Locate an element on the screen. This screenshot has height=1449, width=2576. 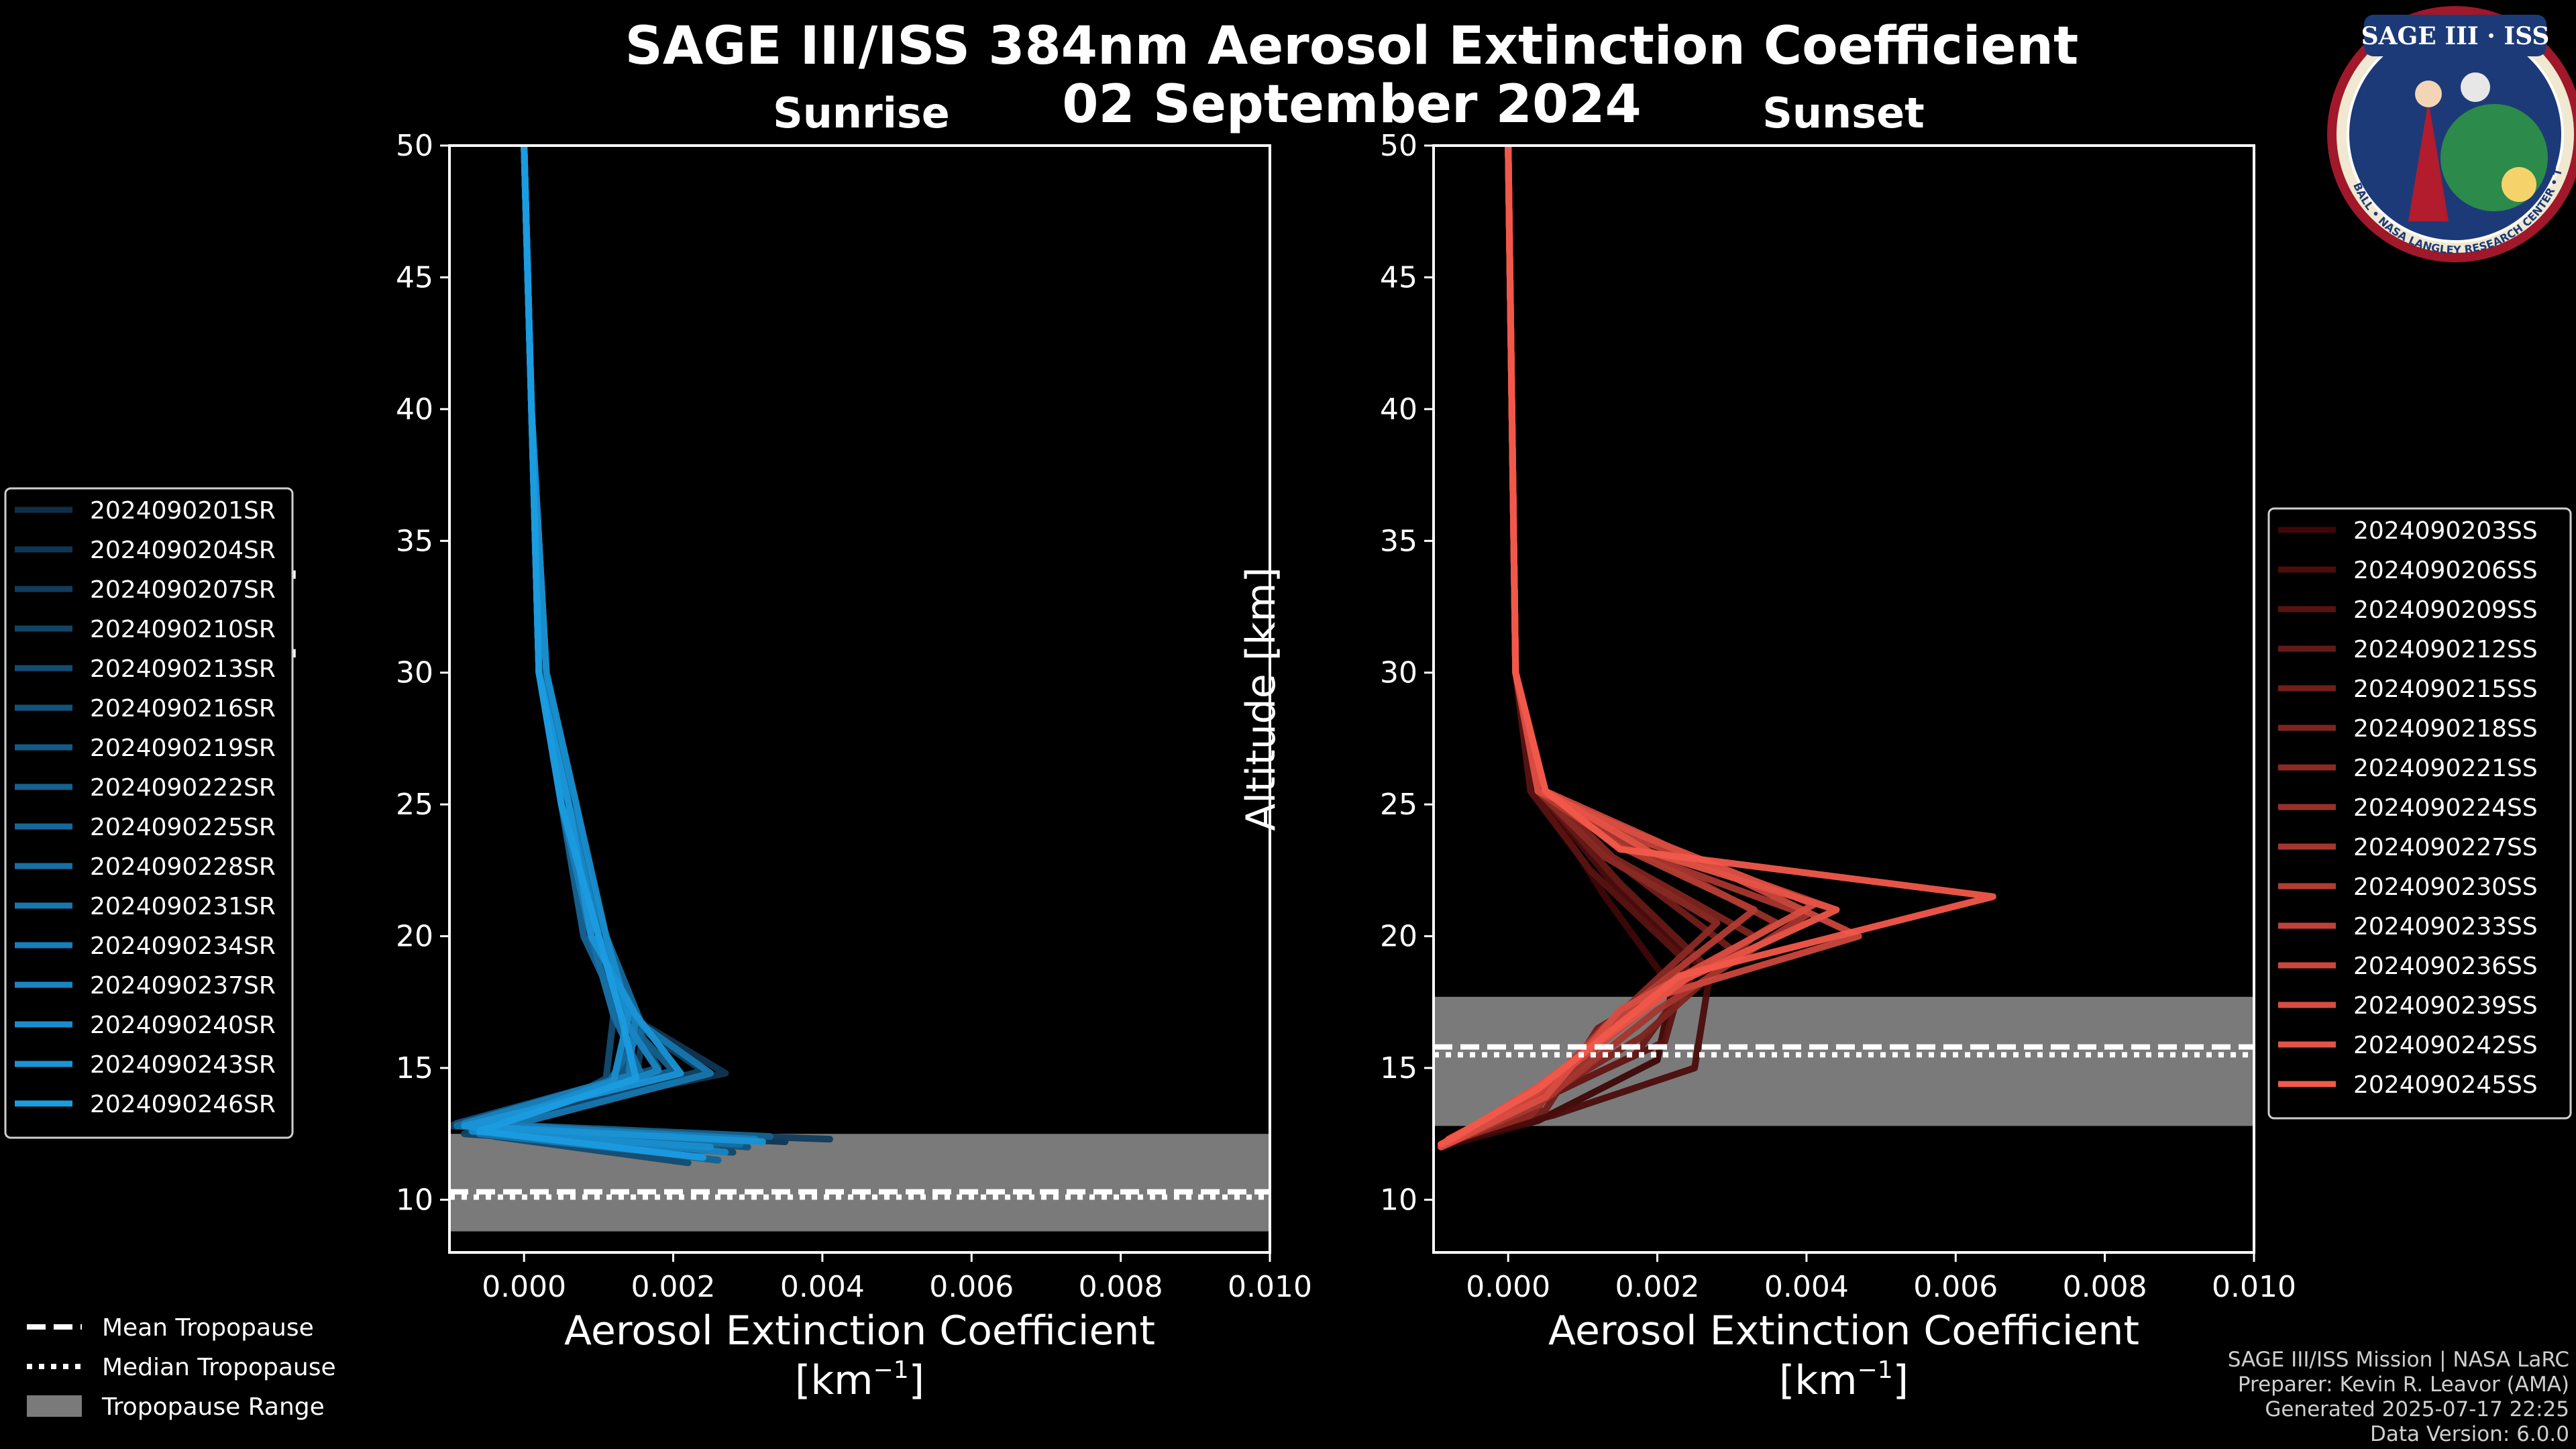
legend-label: 2024090231SR is located at coordinates (183, 906).